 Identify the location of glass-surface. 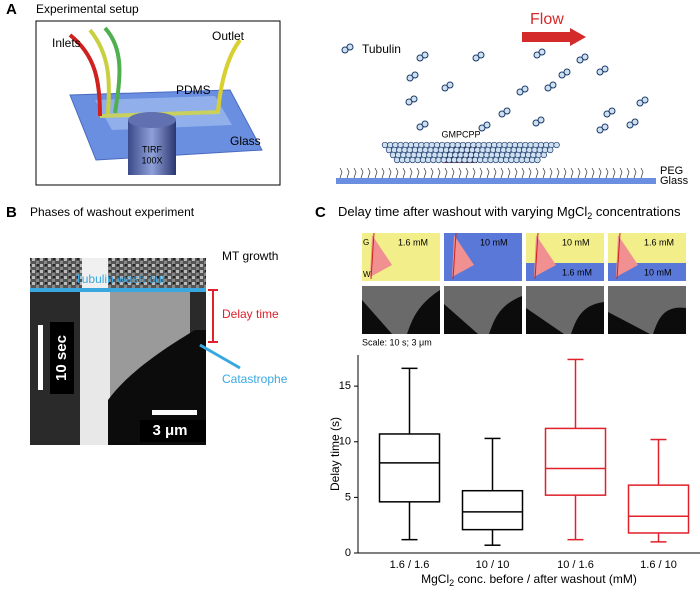
(496, 181).